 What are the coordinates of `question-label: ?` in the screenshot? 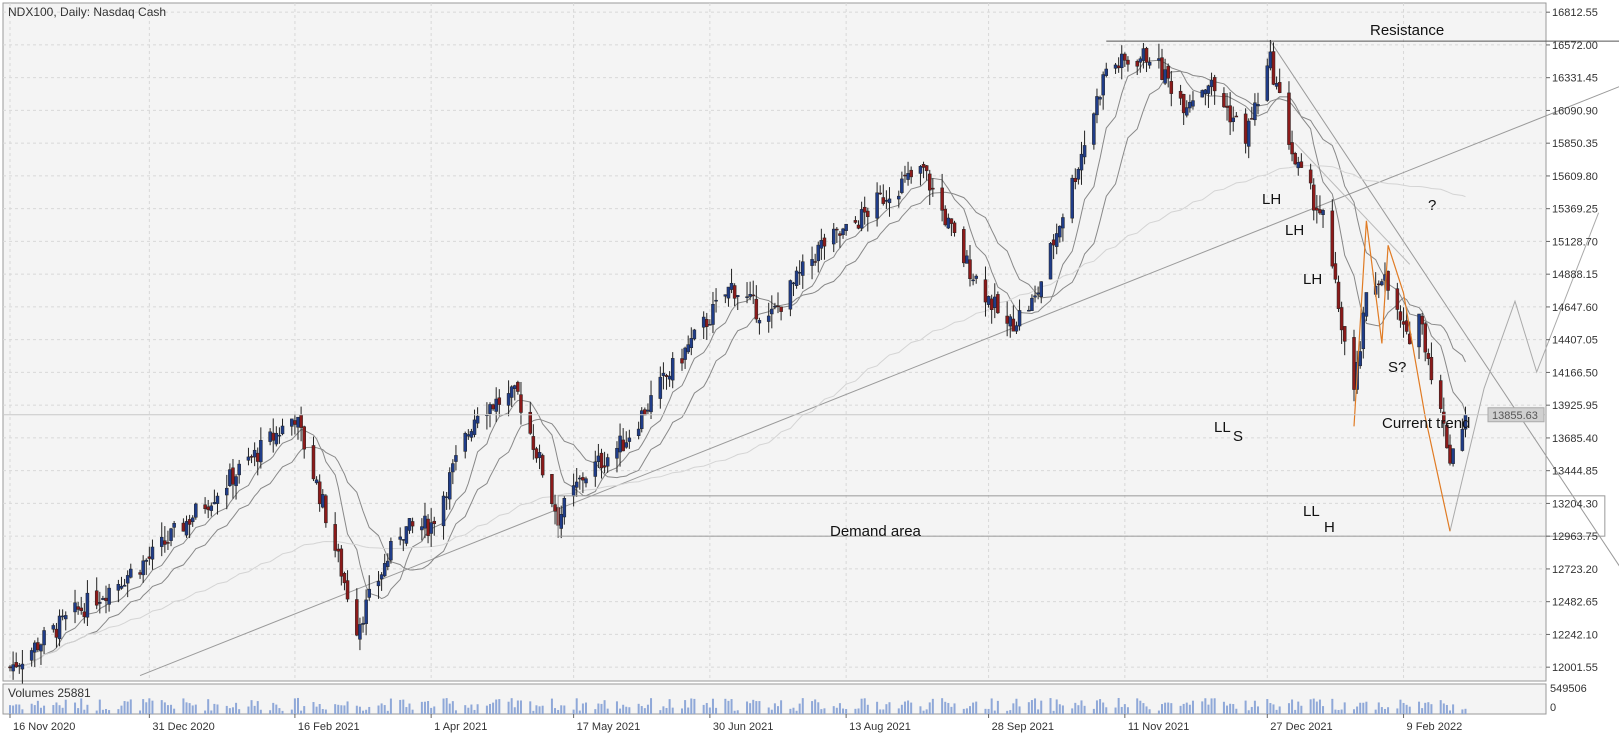 It's located at (1432, 205).